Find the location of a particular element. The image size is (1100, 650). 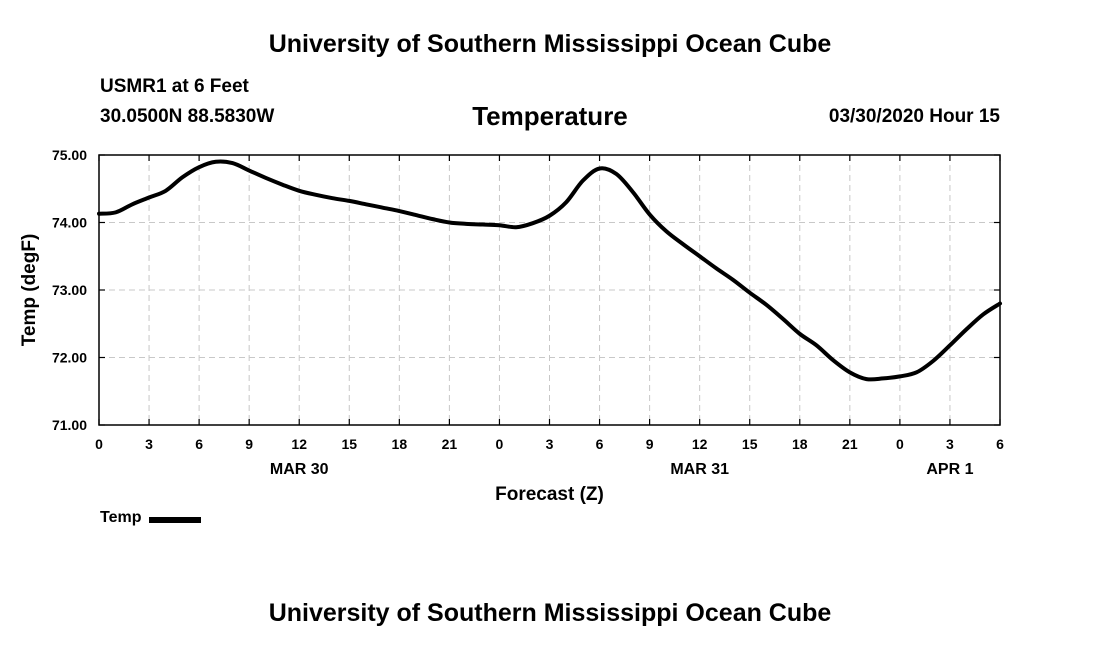

x-tick-label-2: 6 is located at coordinates (199, 444).